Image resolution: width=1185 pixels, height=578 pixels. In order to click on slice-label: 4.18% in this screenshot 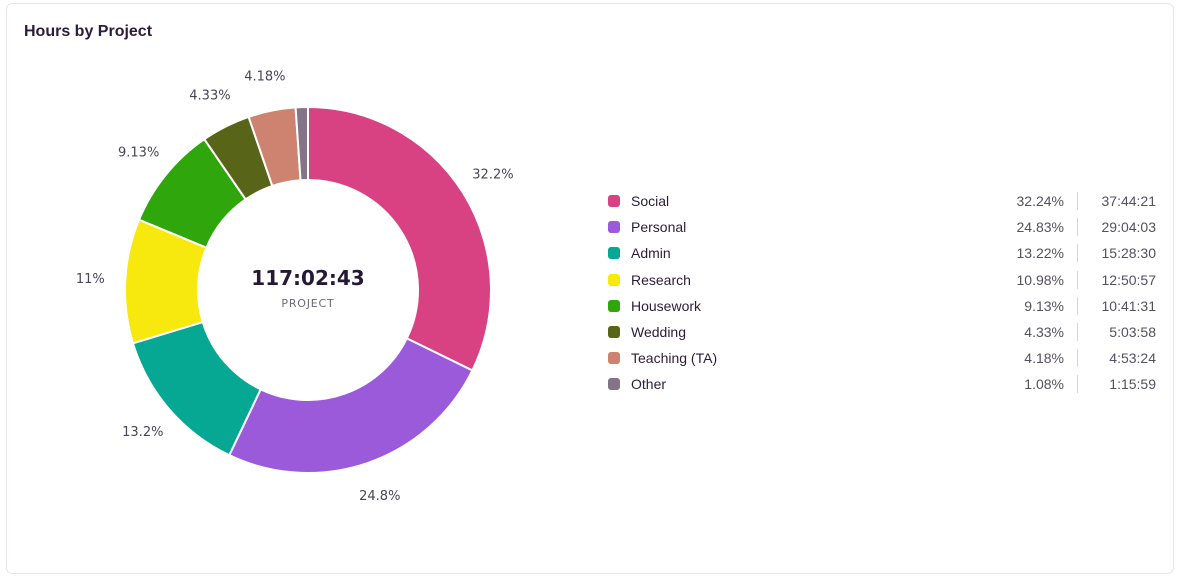, I will do `click(264, 76)`.